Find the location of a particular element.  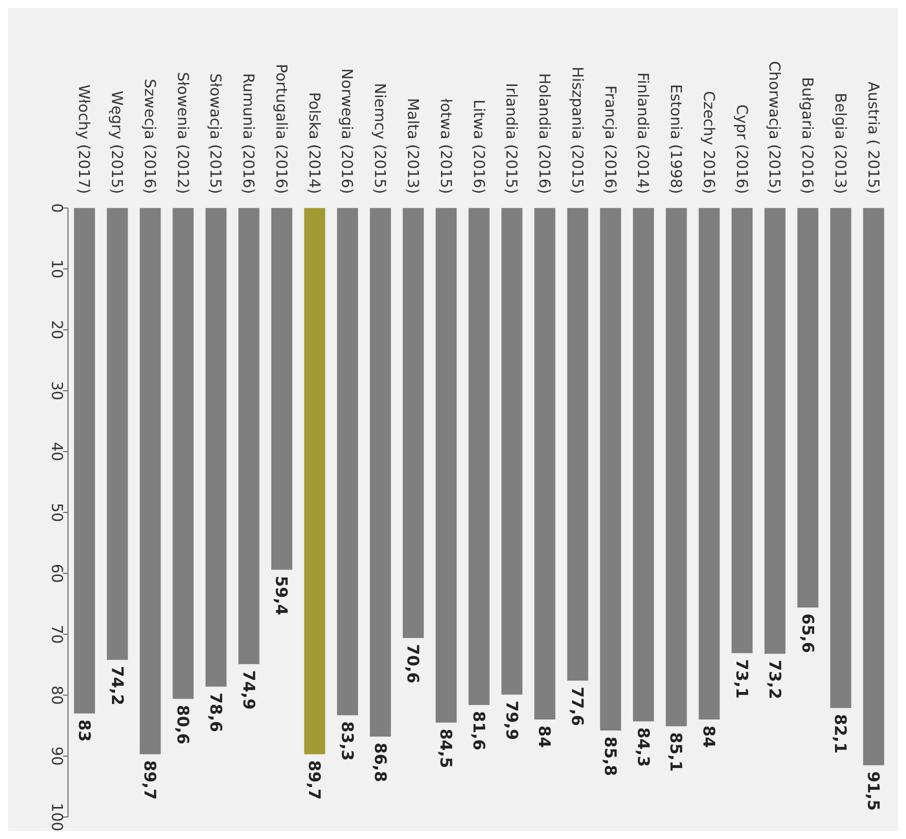

data-label: 91,5 is located at coordinates (874, 791).